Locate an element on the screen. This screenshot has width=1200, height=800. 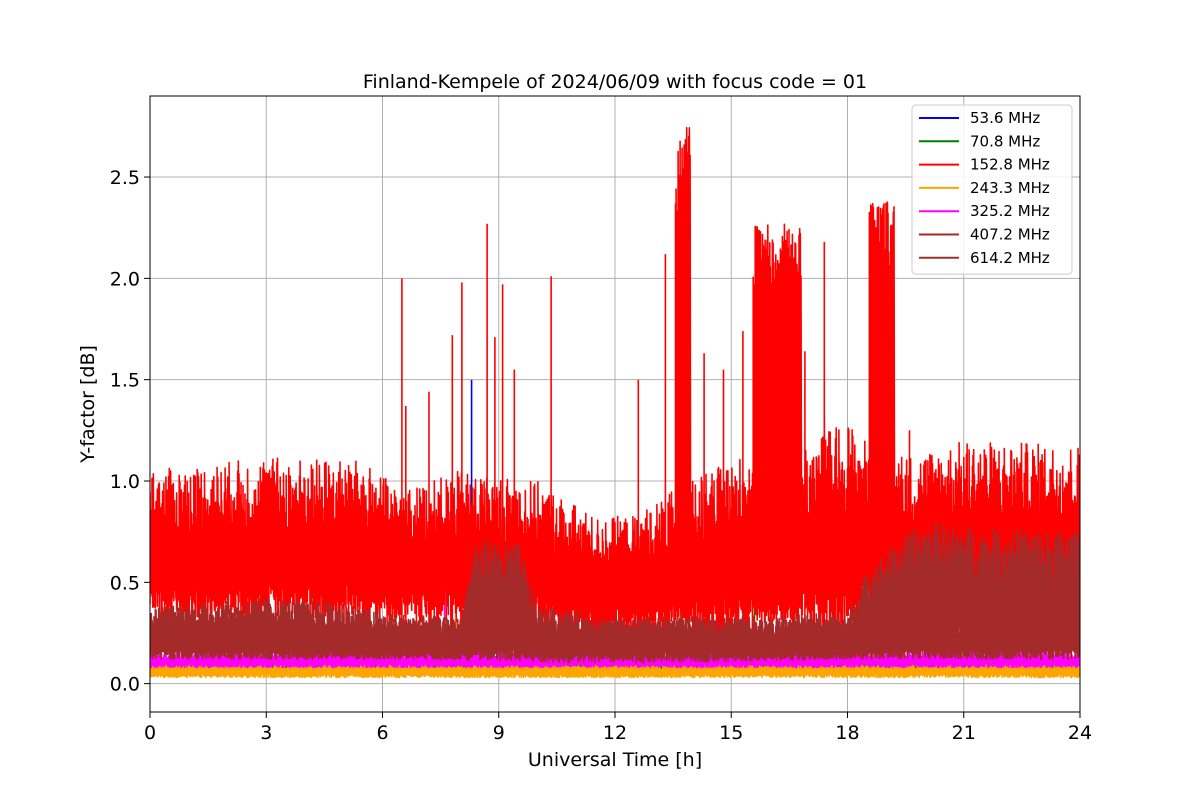
legend-box is located at coordinates (992, 189).